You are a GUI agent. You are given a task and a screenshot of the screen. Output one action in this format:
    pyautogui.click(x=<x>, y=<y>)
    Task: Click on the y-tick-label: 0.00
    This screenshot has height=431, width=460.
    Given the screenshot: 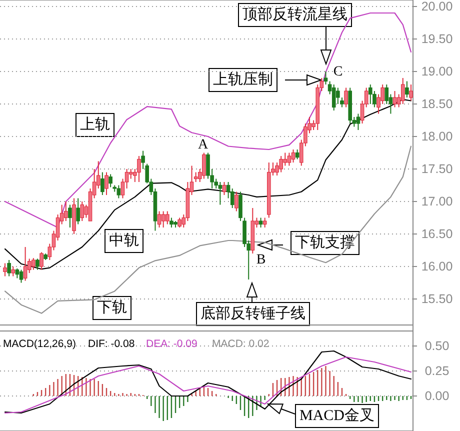 What is the action you would take?
    pyautogui.click(x=437, y=396)
    